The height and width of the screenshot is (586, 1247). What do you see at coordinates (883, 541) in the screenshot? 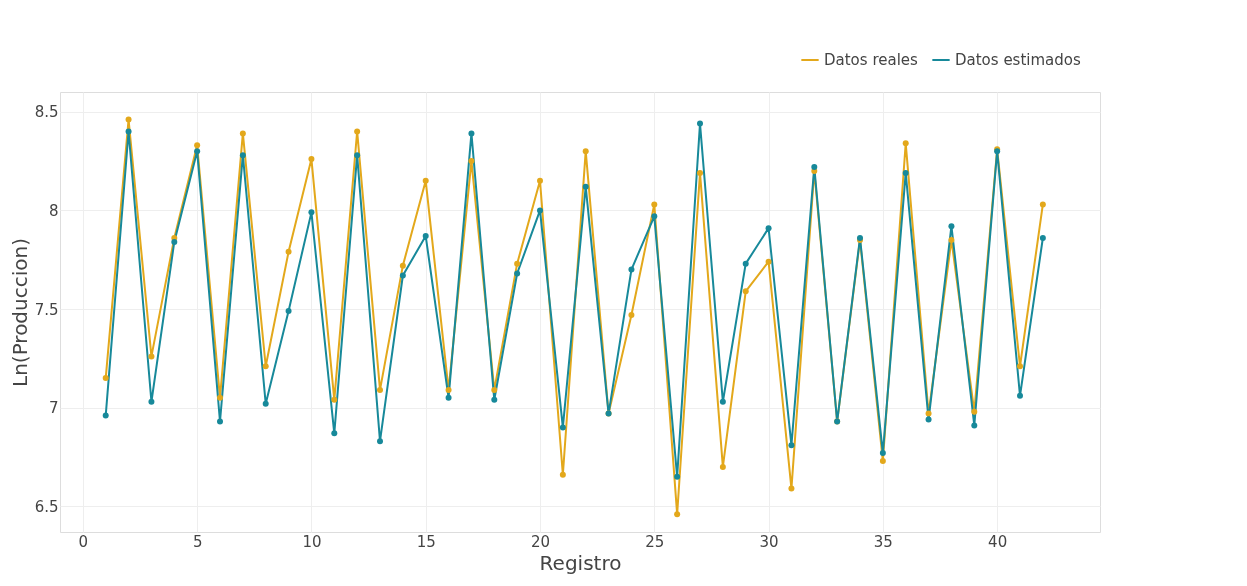
I see `x-tick-label: 35` at bounding box center [883, 541].